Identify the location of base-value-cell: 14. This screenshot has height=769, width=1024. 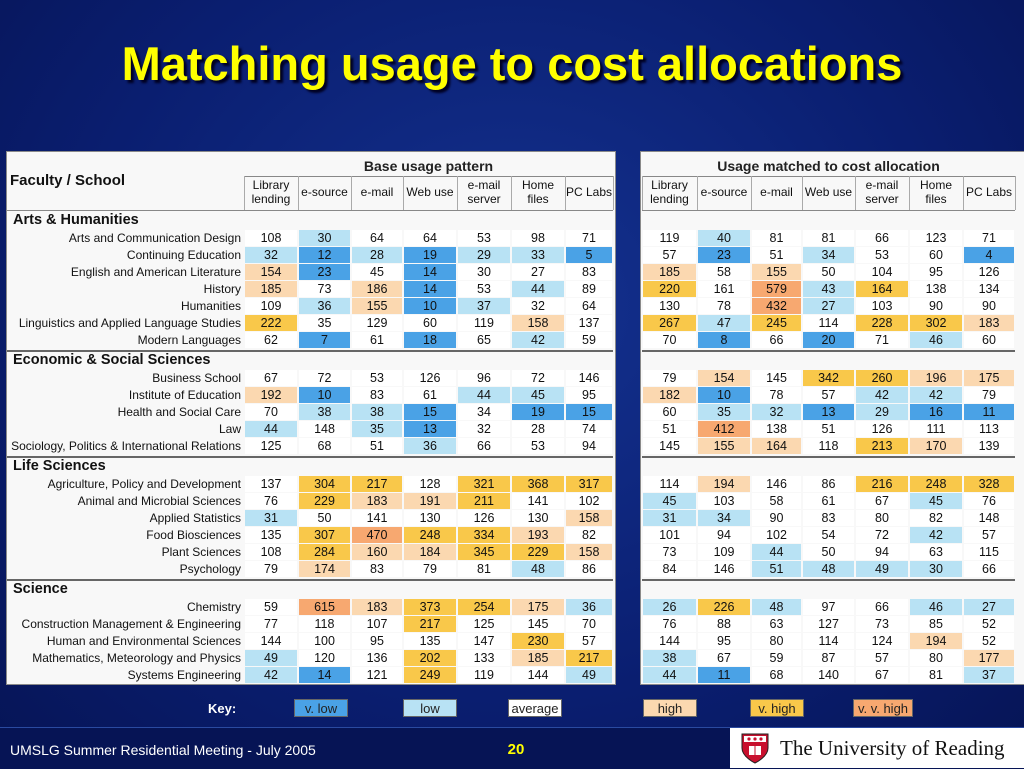
(430, 289).